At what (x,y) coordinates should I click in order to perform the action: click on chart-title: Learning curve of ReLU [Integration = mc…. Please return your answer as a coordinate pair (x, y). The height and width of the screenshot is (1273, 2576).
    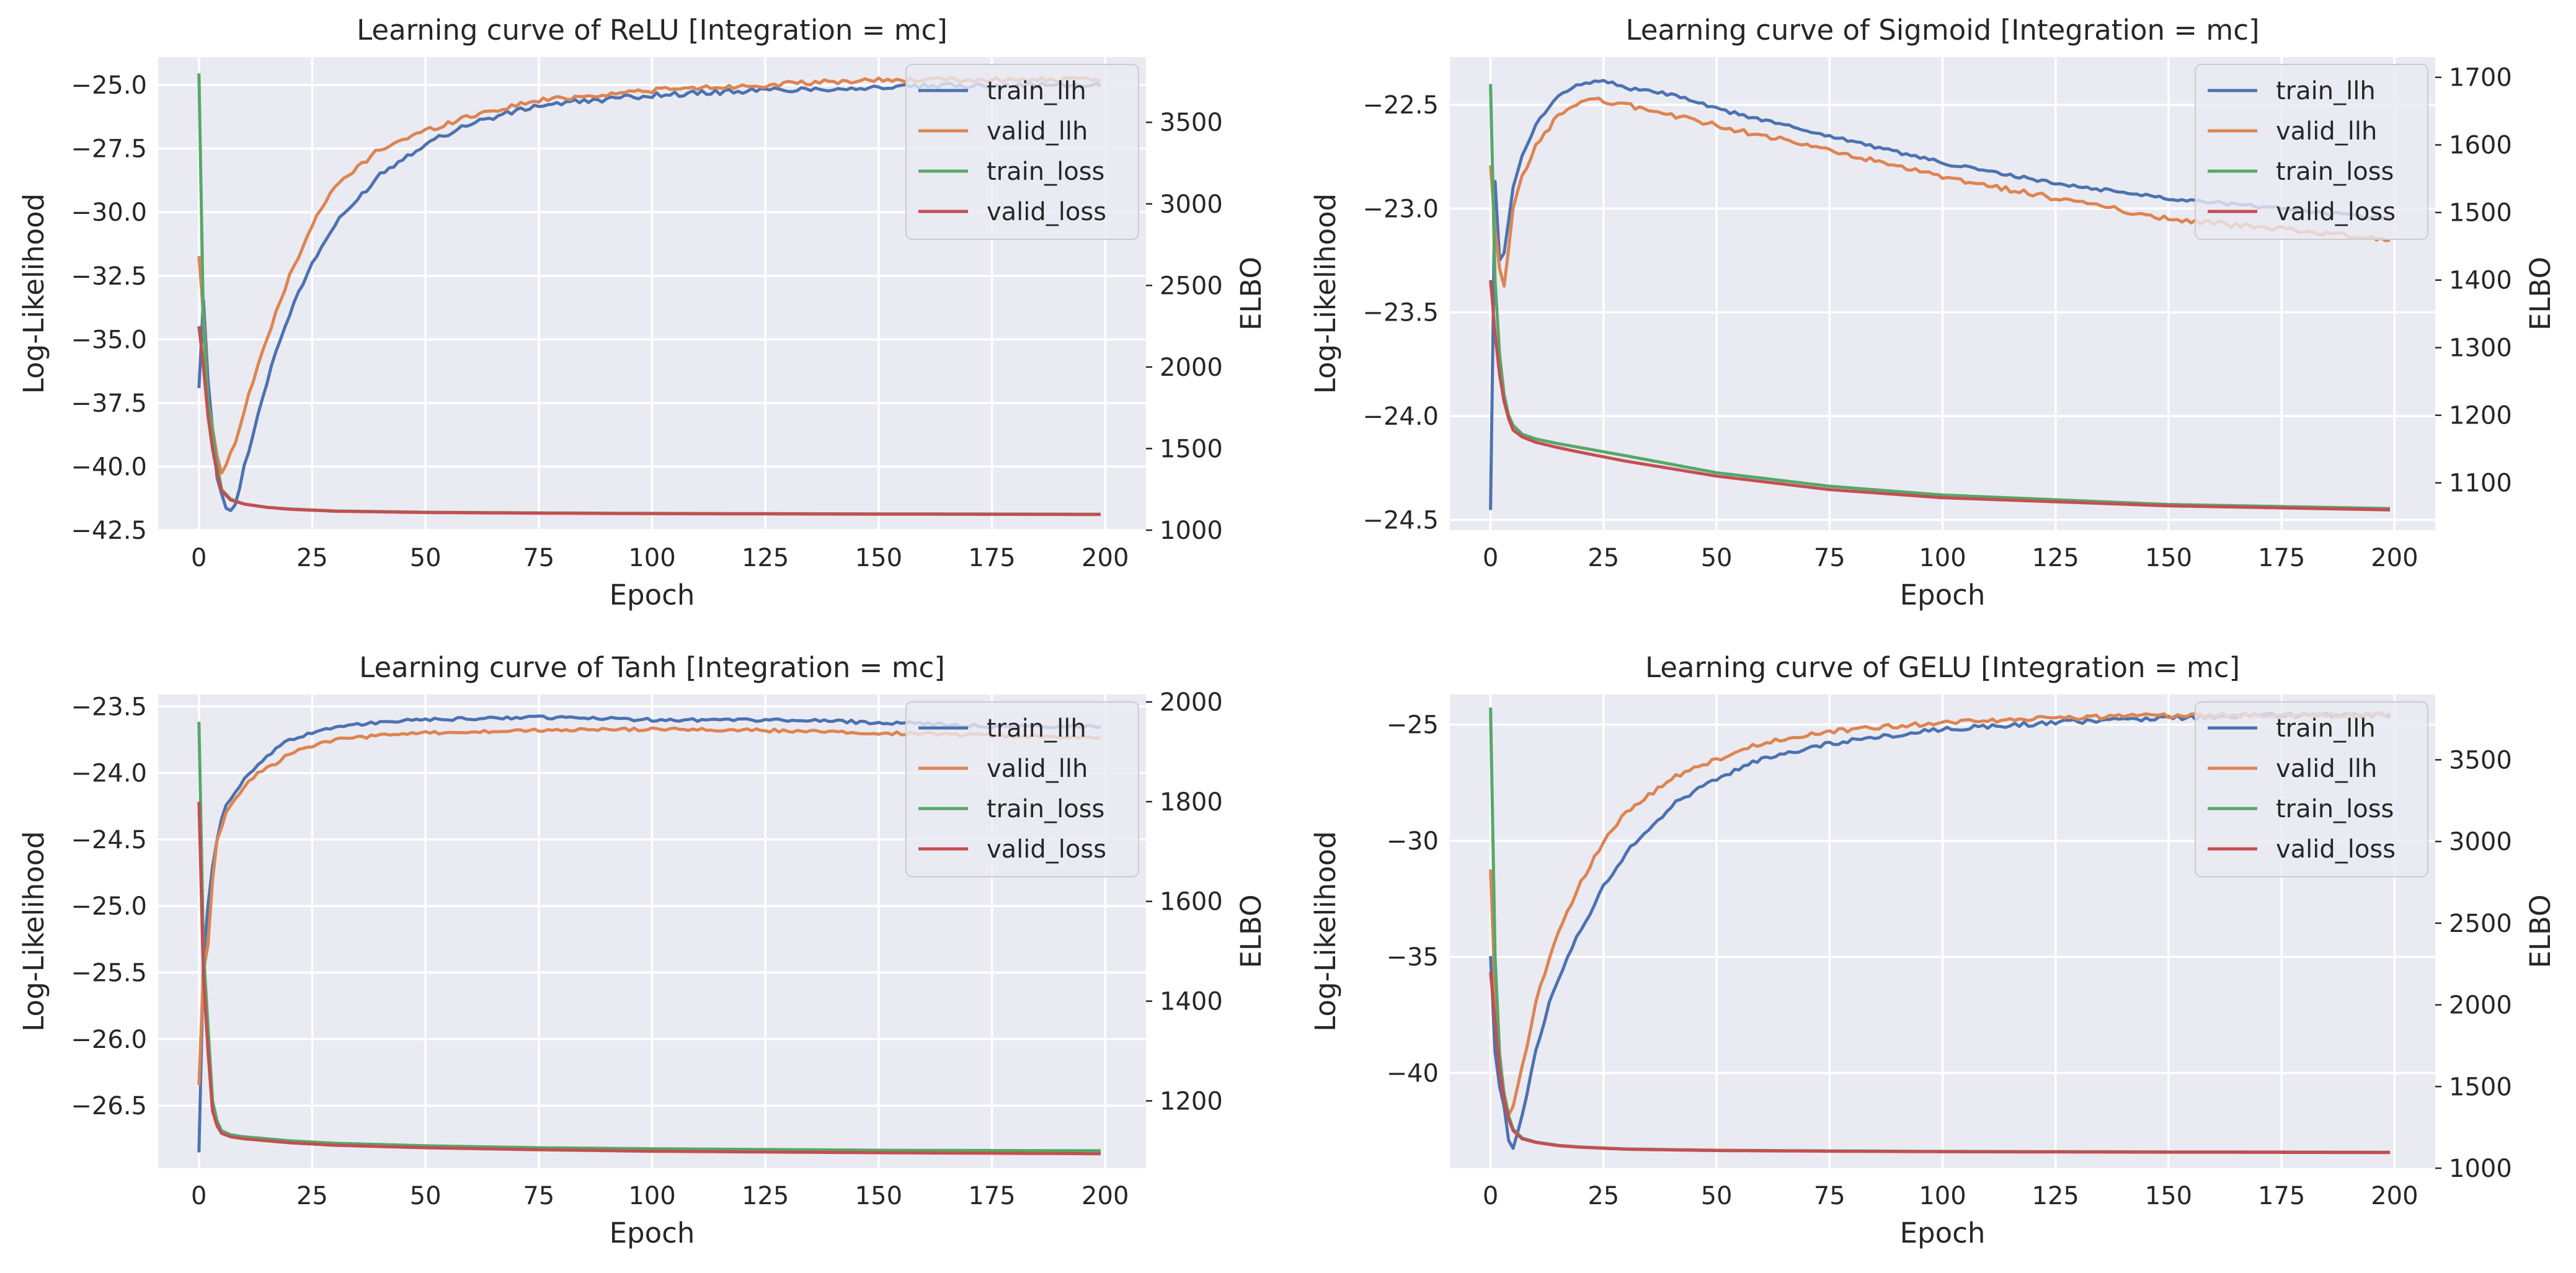
    Looking at the image, I should click on (652, 30).